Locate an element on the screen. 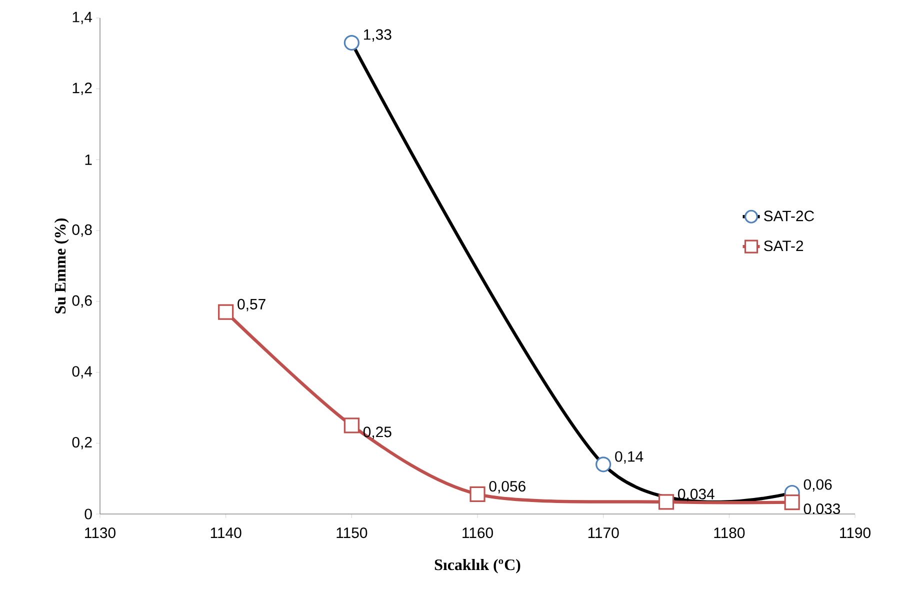  x-tick-label: 1160 is located at coordinates (477, 533).